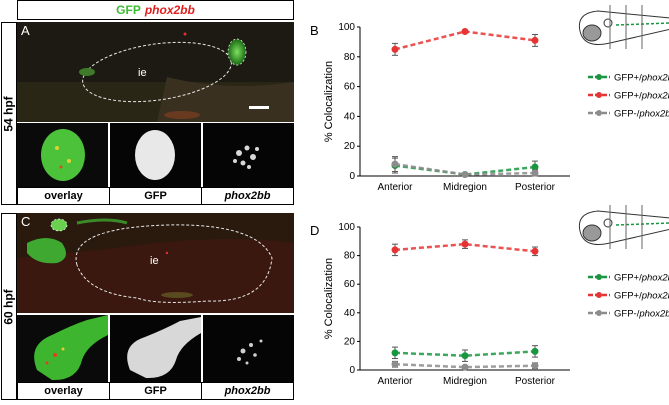  I want to click on inset-phox2bb-60hpf, so click(248, 348).